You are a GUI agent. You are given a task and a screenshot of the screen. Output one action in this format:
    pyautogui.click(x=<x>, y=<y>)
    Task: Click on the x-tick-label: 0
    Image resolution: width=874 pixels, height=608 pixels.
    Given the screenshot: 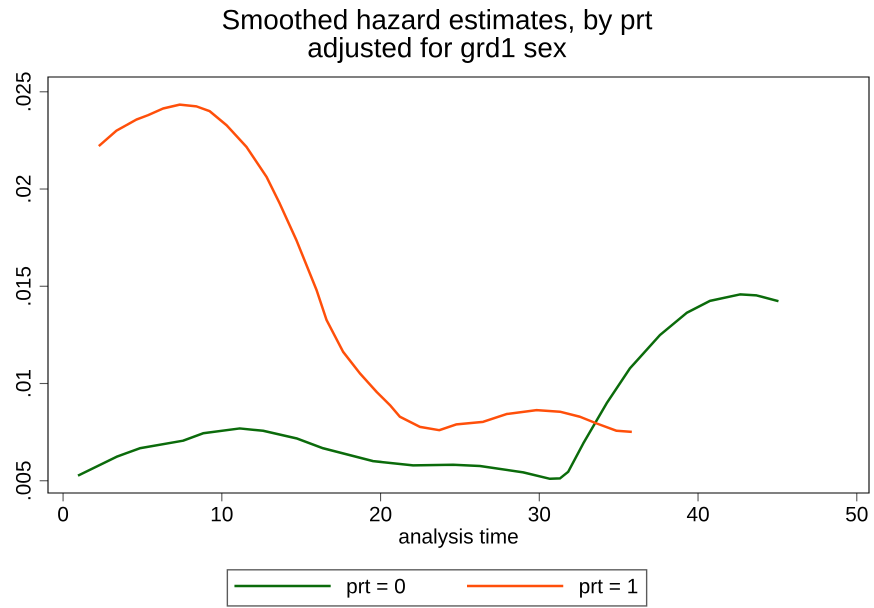 What is the action you would take?
    pyautogui.click(x=63, y=514)
    